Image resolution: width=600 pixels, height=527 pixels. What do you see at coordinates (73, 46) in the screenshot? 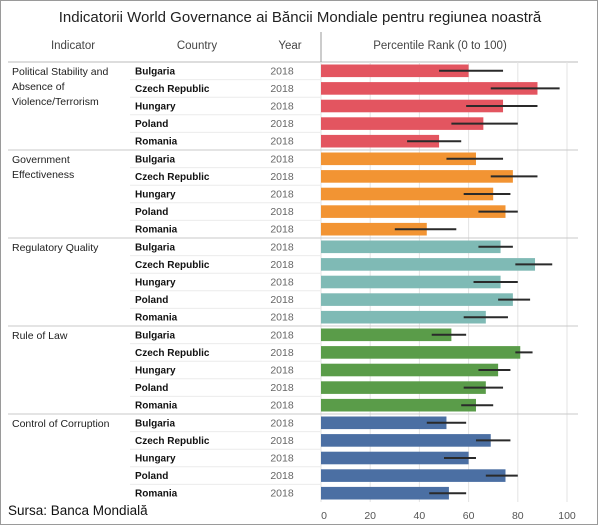
I see `header-indicator: Indicator` at bounding box center [73, 46].